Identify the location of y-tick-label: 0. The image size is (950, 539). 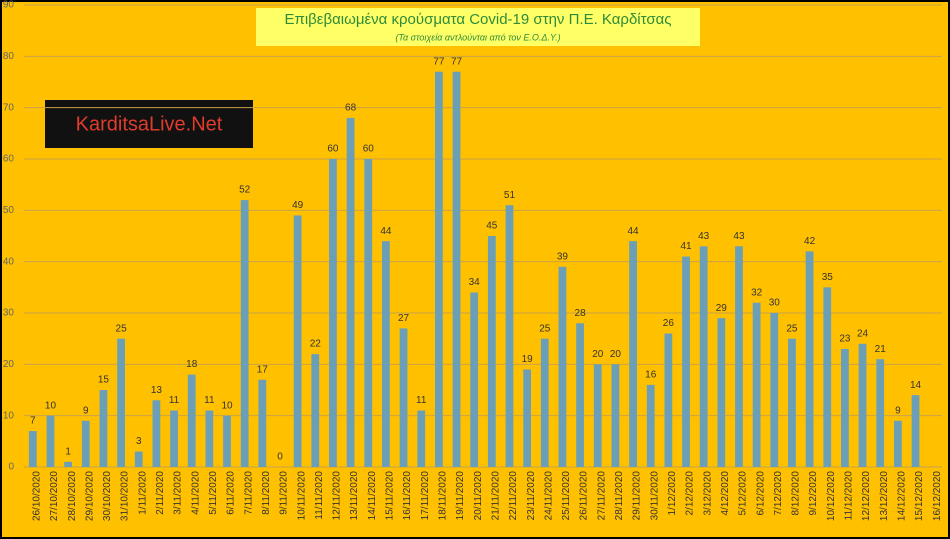
(11, 467).